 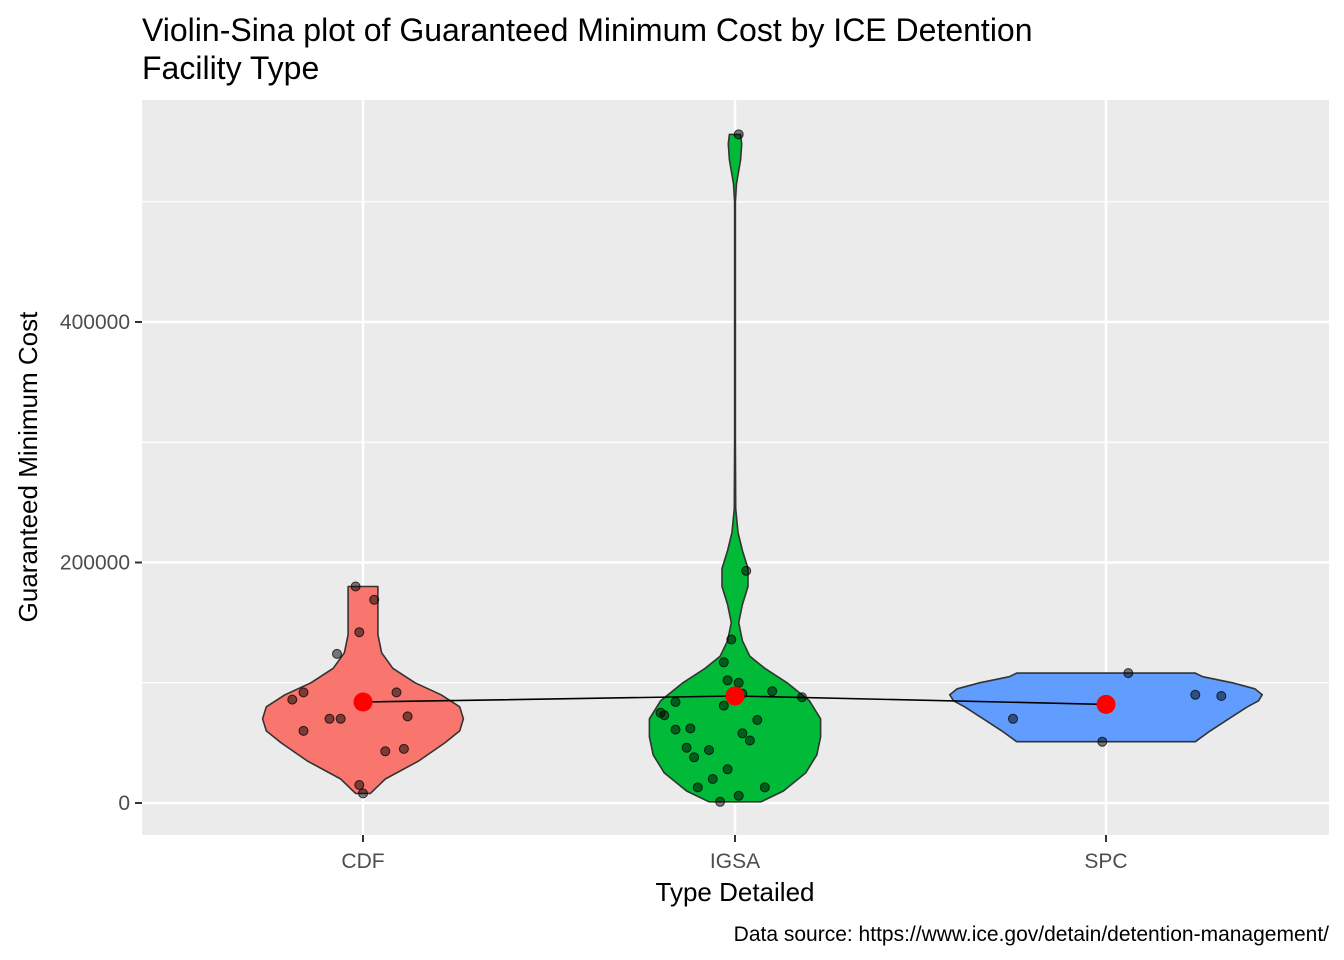 What do you see at coordinates (362, 861) in the screenshot?
I see `x-tick-label-cdf: CDF` at bounding box center [362, 861].